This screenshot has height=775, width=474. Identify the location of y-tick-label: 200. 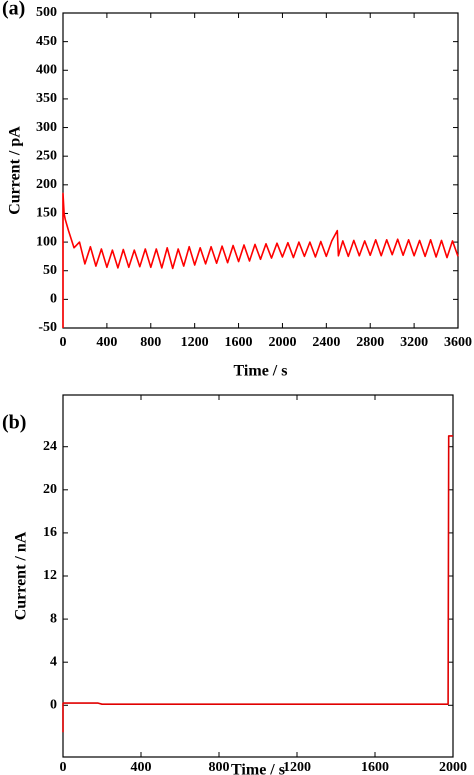
(46, 184).